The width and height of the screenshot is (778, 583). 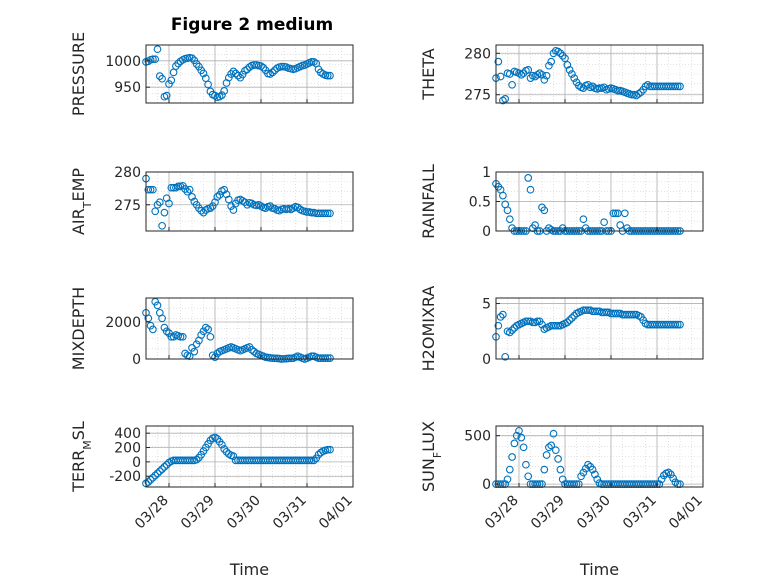 I want to click on y-axis-label: PRESSURE, so click(x=78, y=74).